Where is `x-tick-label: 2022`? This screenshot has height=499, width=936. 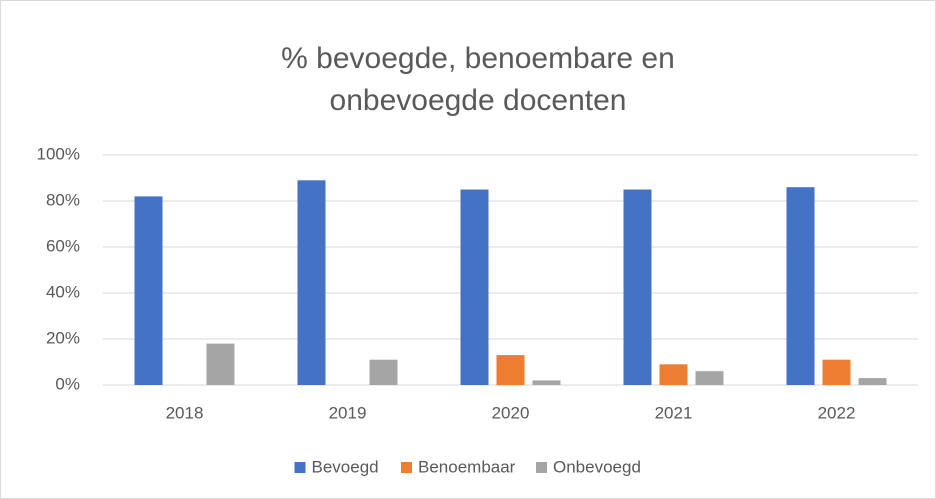
x-tick-label: 2022 is located at coordinates (837, 412).